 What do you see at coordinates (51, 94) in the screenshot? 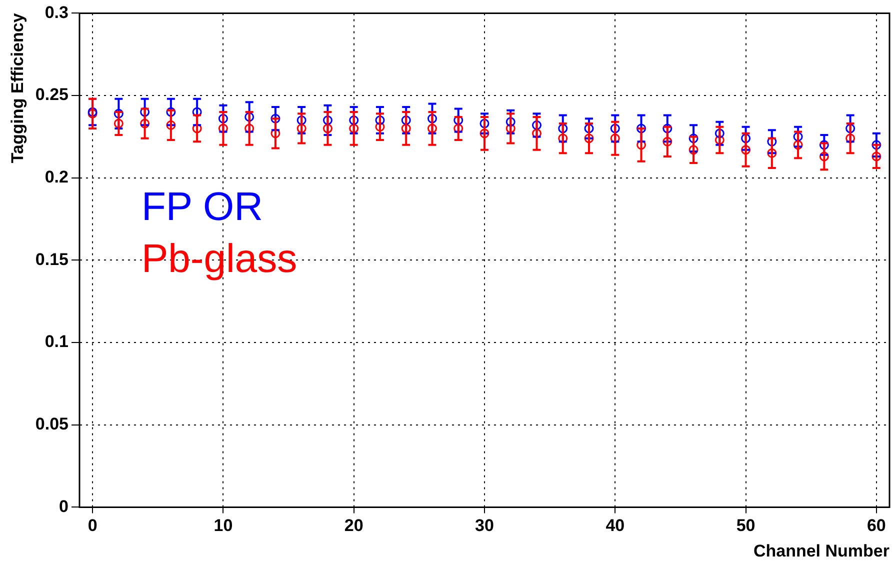
I see `y-tick-label: 0.25` at bounding box center [51, 94].